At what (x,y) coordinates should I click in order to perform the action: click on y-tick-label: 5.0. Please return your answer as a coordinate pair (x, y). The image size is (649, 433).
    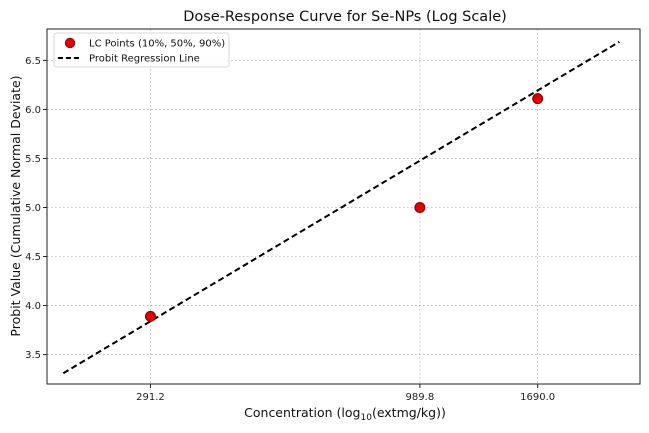
    Looking at the image, I should click on (33, 208).